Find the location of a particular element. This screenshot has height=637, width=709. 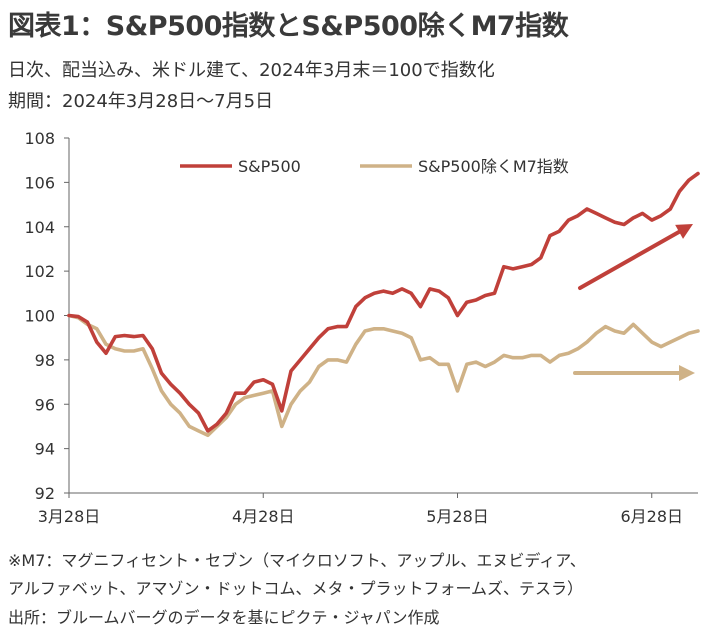

y-tick-label: 106 is located at coordinates (39, 182).